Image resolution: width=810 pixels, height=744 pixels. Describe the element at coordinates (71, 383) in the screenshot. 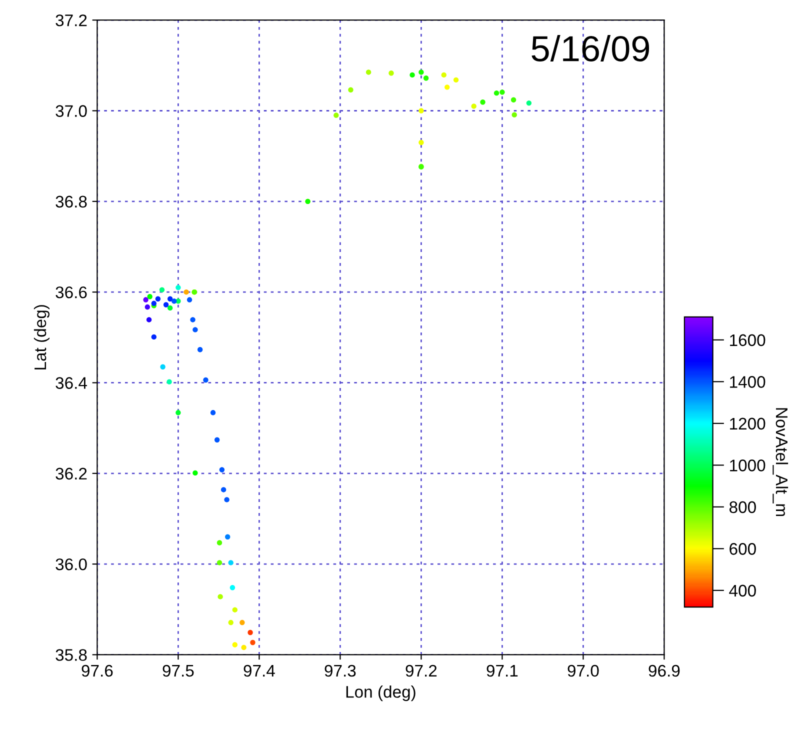

I see `y-tick-label: 36.4` at that location.